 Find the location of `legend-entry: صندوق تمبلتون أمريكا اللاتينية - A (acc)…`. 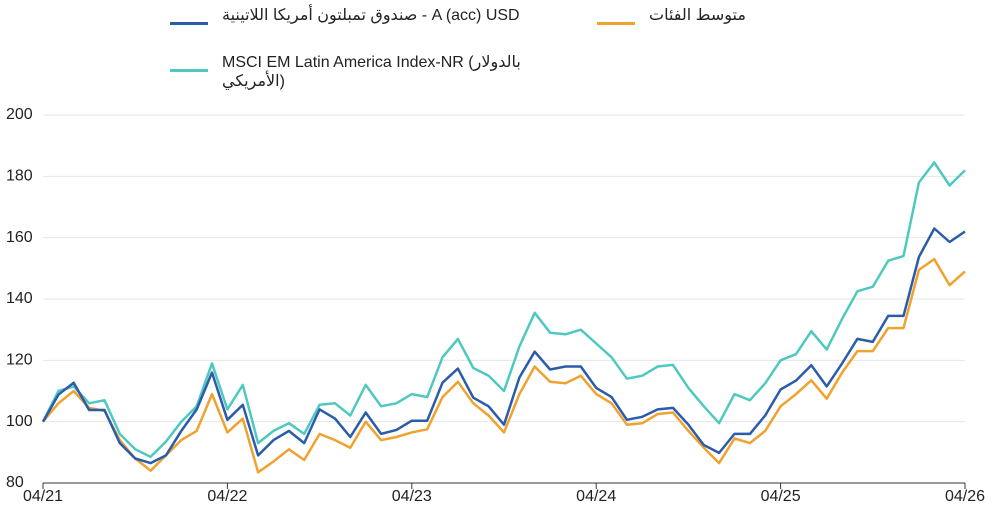

legend-entry: صندوق تمبلتون أمريكا اللاتينية - A (acc)… is located at coordinates (371, 15).